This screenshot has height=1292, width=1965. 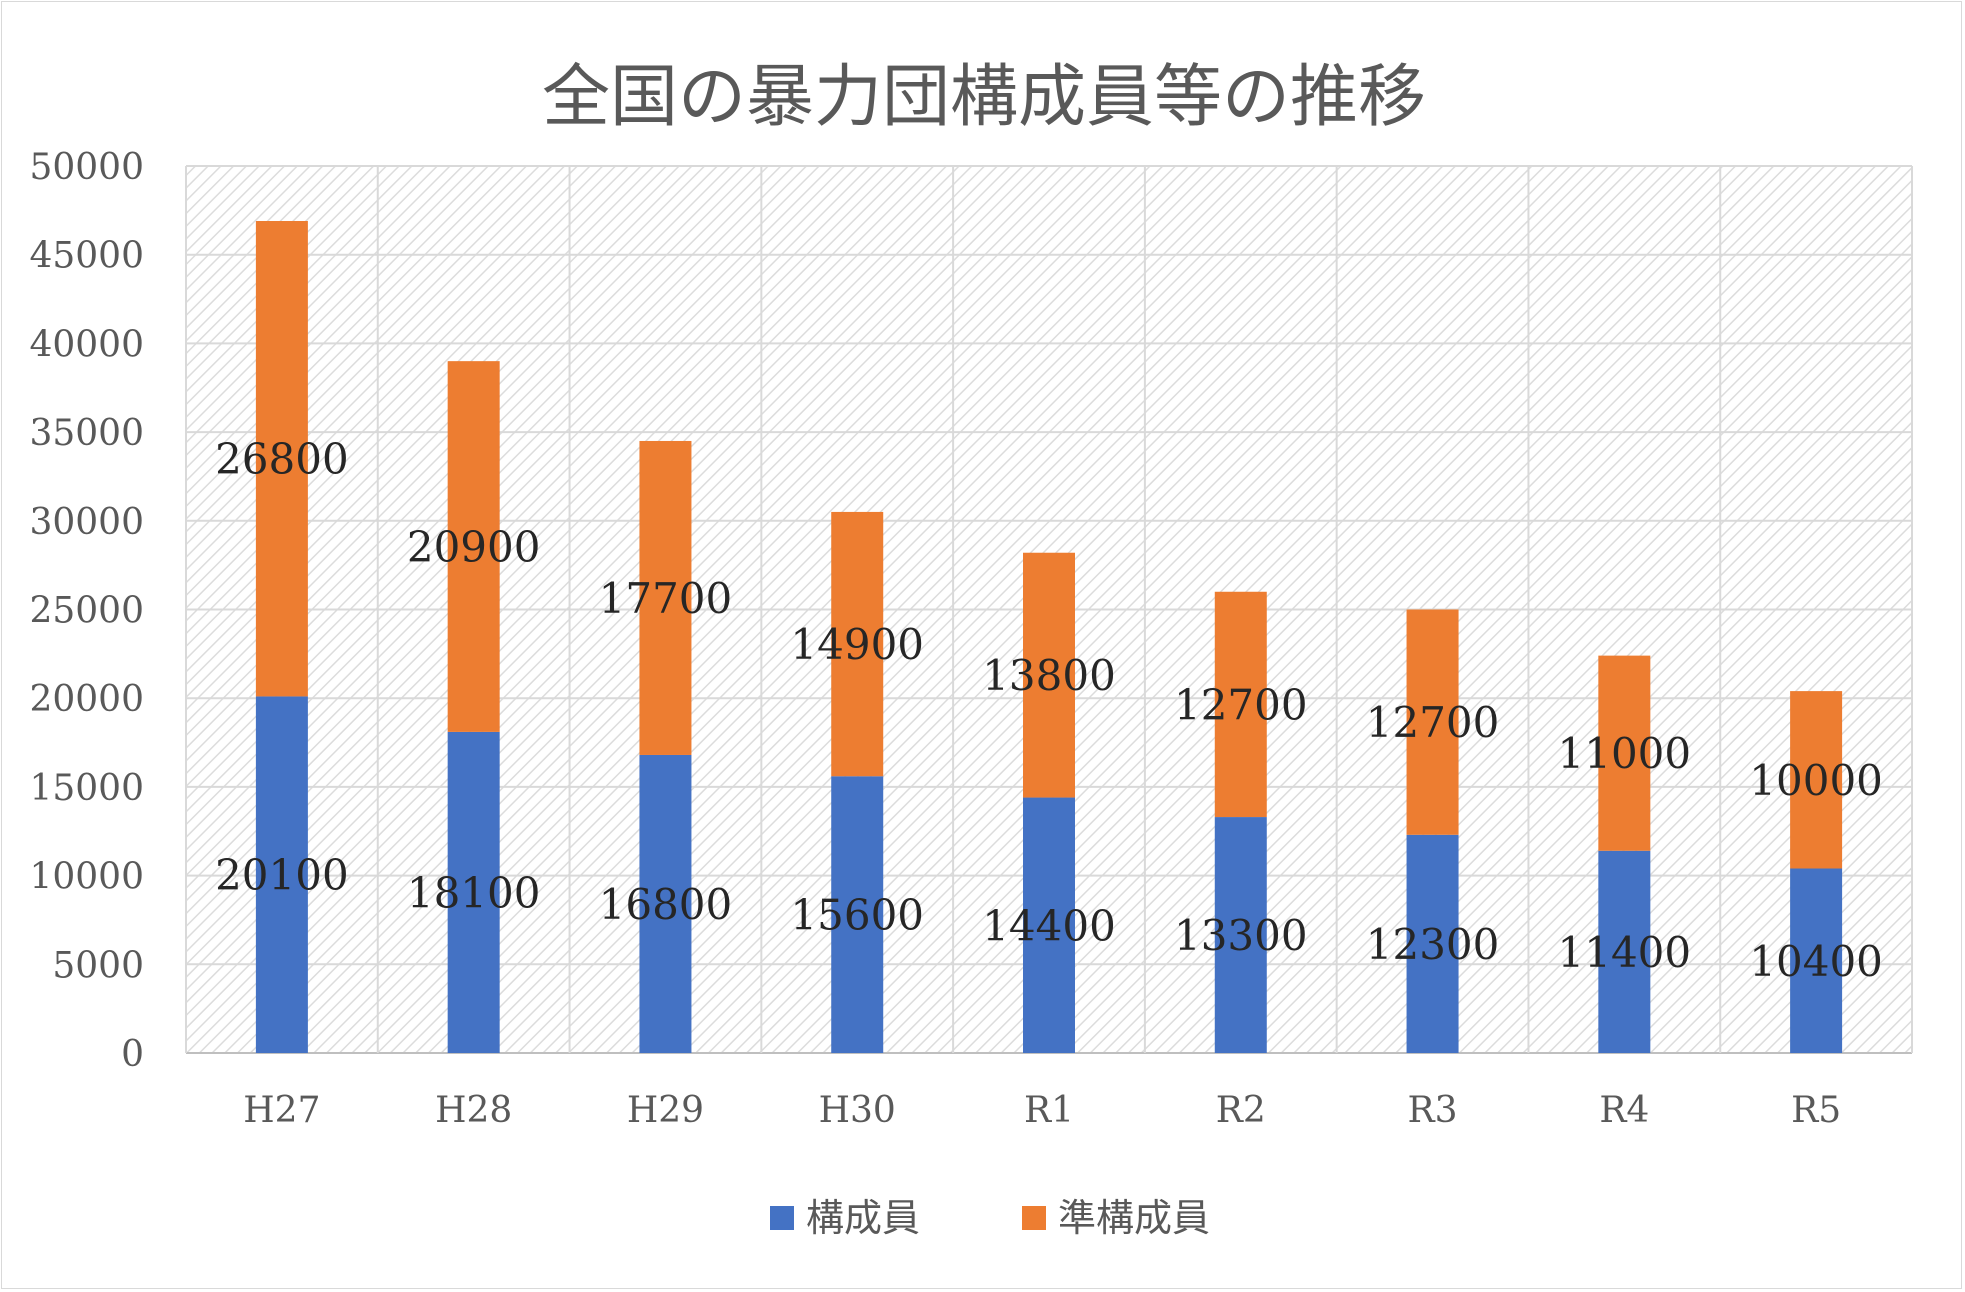 I want to click on bar-R1-jun-koseiin, so click(x=1049, y=675).